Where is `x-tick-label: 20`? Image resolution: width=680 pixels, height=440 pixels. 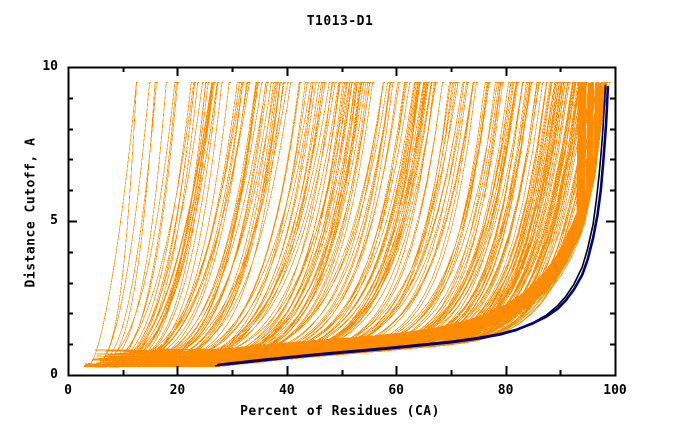
x-tick-label: 20 is located at coordinates (177, 390).